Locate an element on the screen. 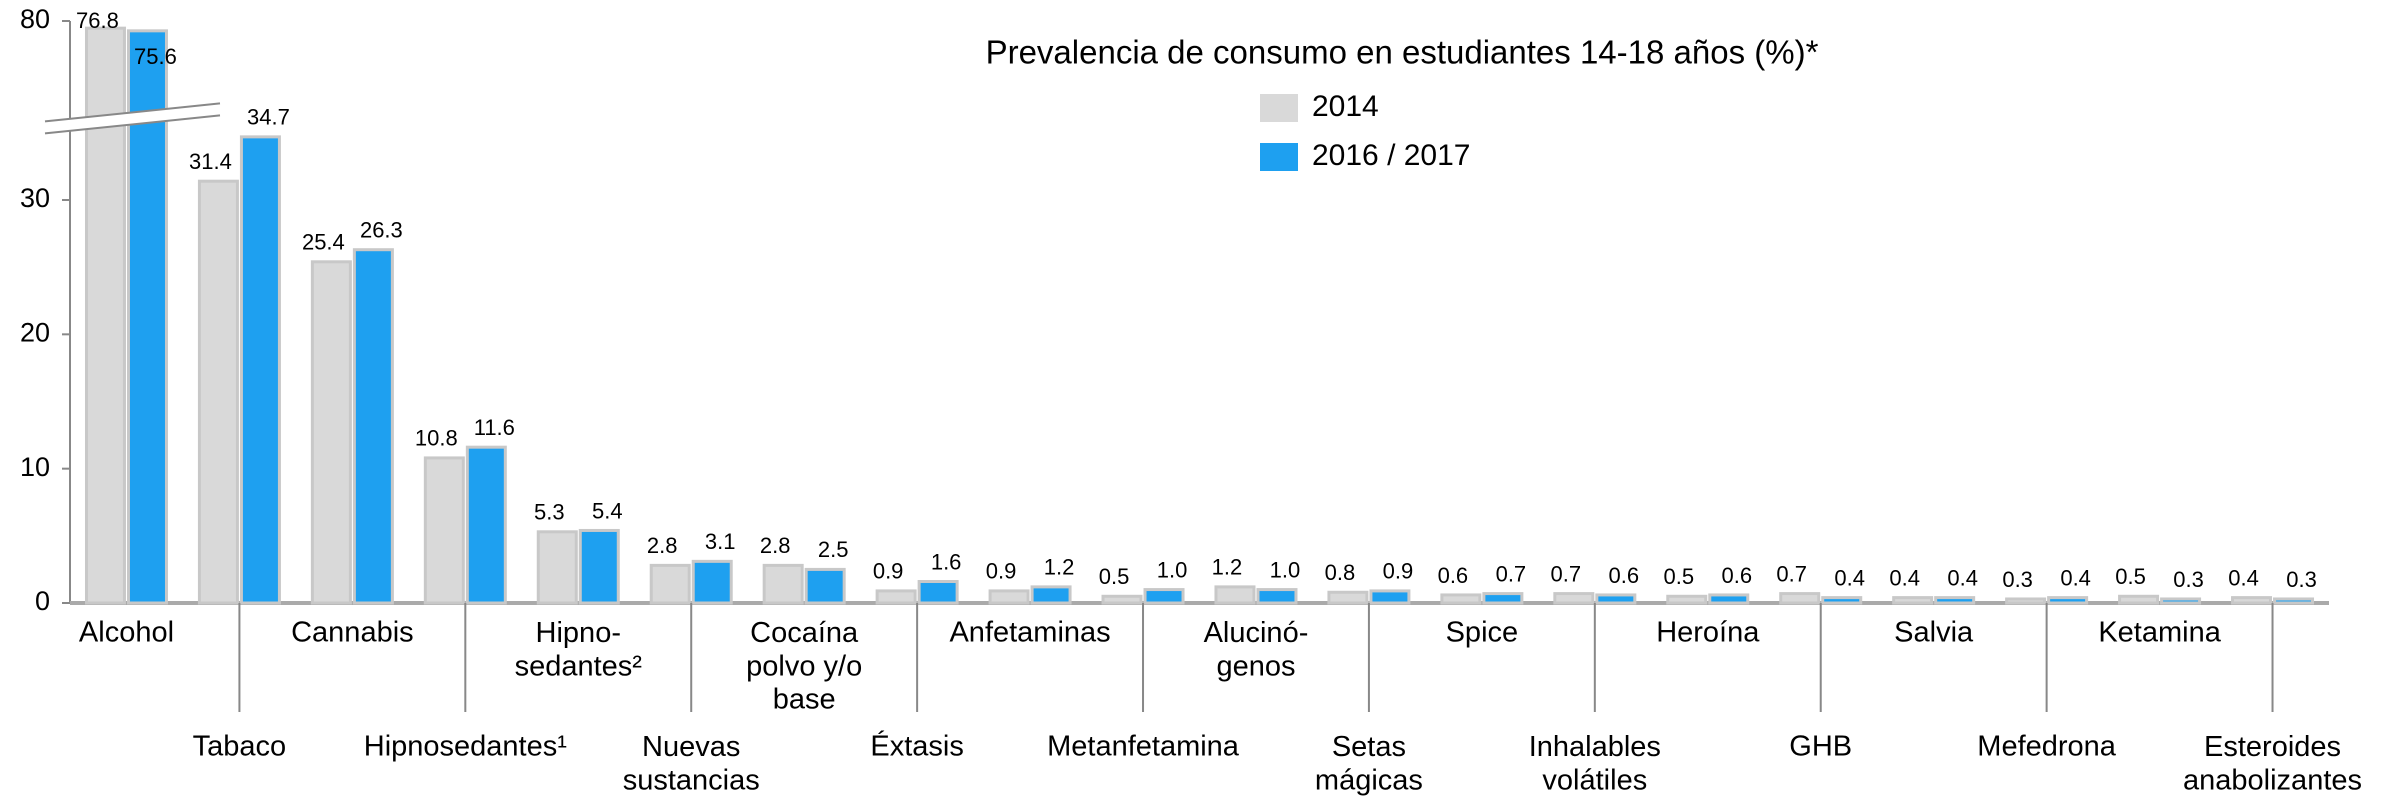 This screenshot has height=804, width=2395. value-label: 5.4 is located at coordinates (607, 510).